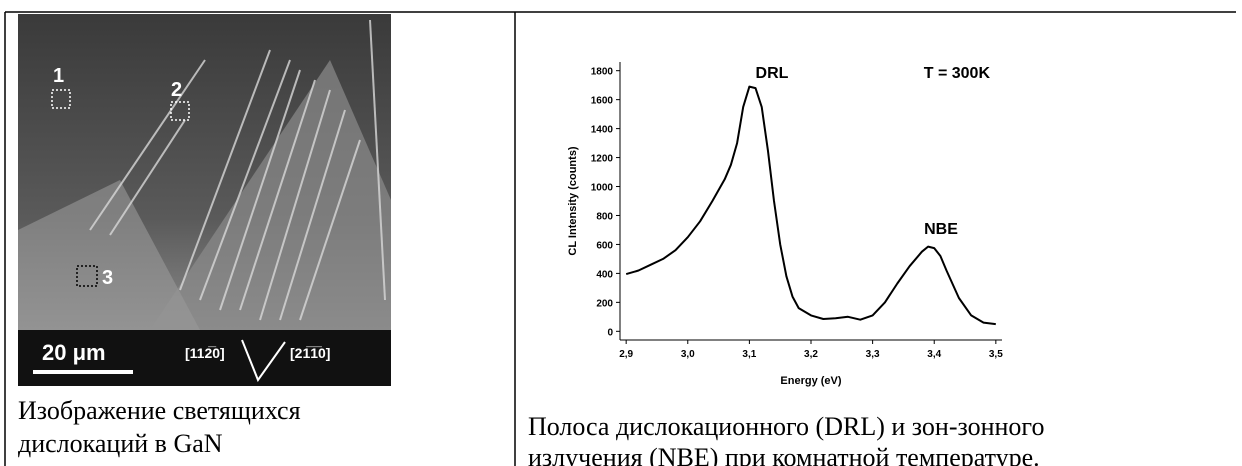 The width and height of the screenshot is (1242, 466). What do you see at coordinates (573, 201) in the screenshot?
I see `y-axis-label: CL Intensity (counts)` at bounding box center [573, 201].